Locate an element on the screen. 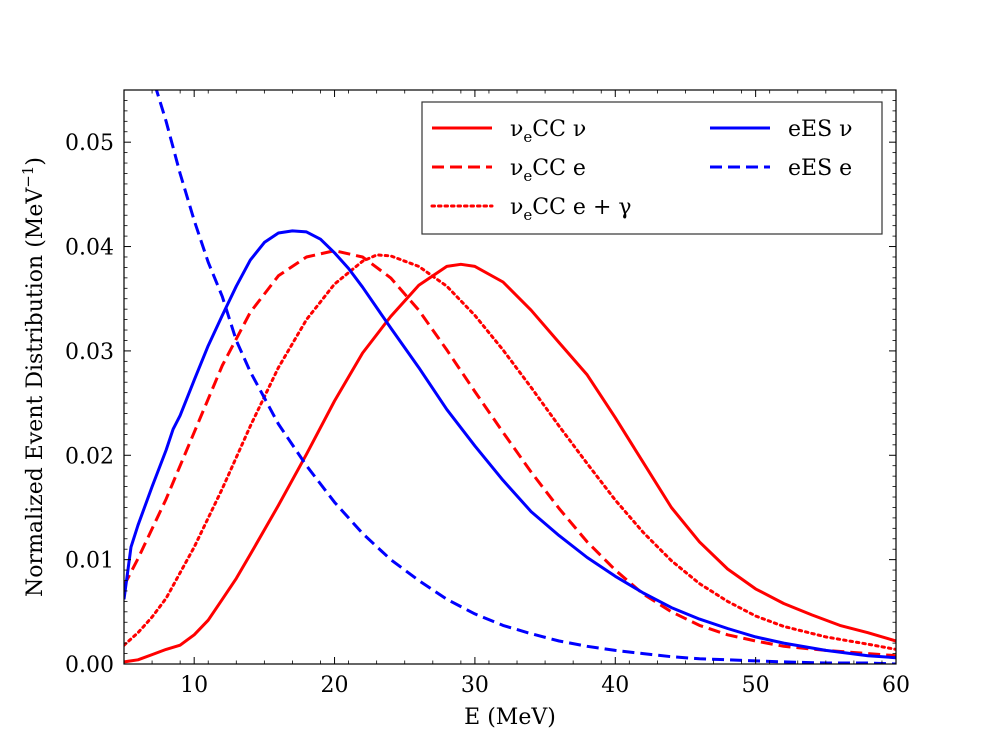 The height and width of the screenshot is (747, 996). y-tick-label: 0.02 is located at coordinates (89, 456).